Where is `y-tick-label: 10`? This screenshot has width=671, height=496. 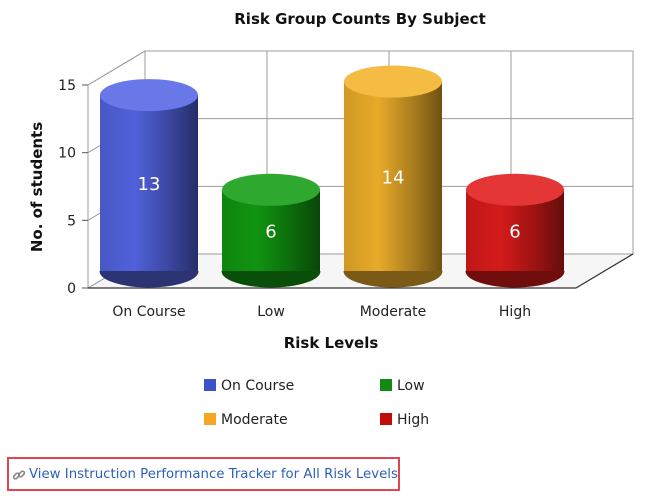
y-tick-label: 10 is located at coordinates (67, 154).